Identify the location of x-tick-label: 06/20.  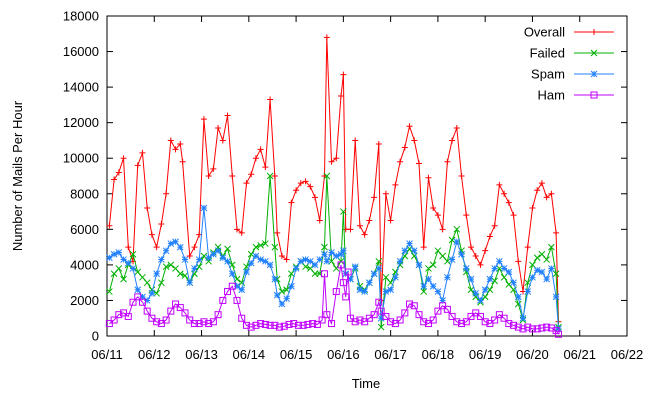
(532, 354).